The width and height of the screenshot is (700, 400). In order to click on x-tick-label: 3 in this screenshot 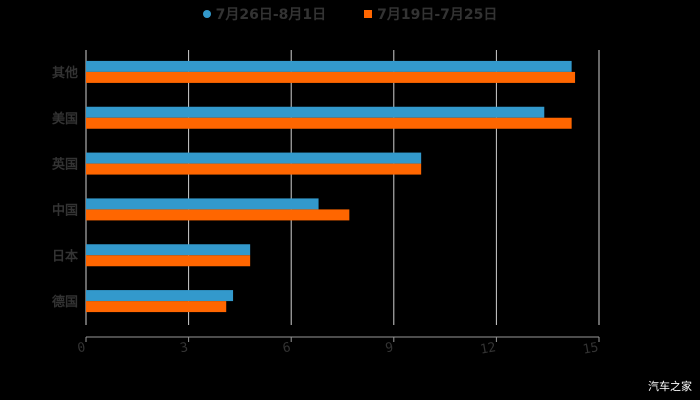, I will do `click(184, 348)`.